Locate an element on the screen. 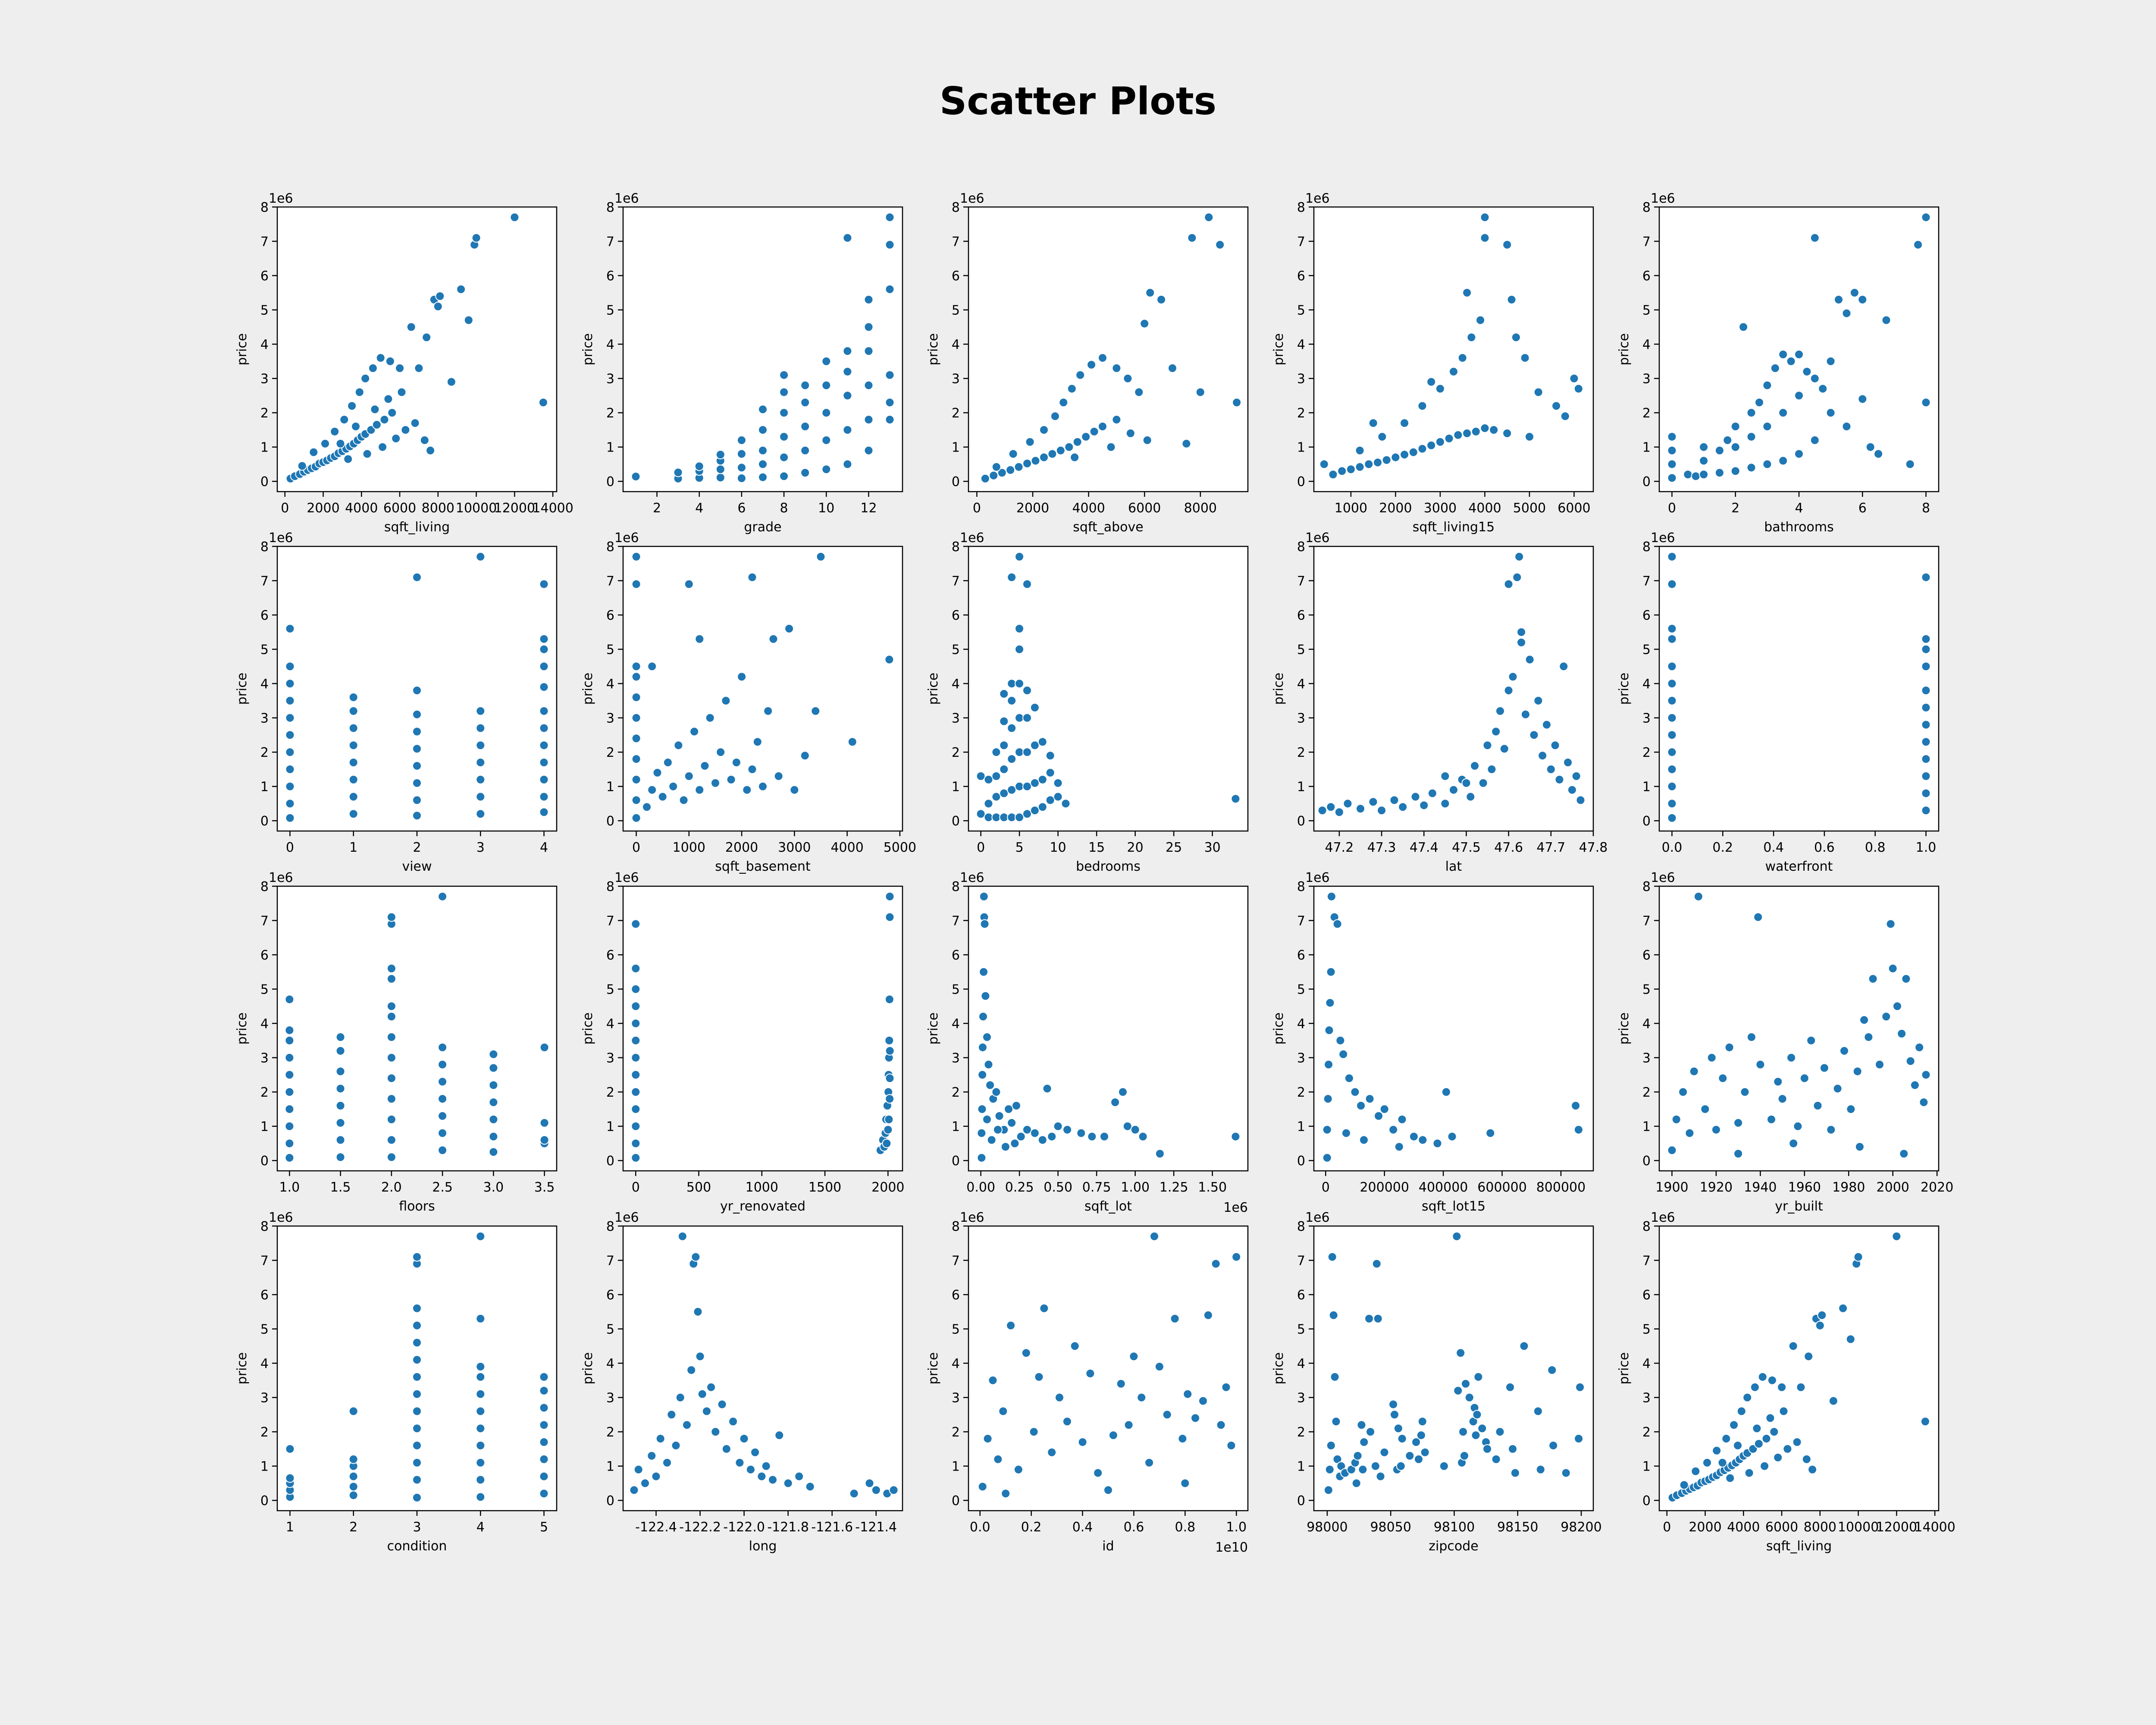 The image size is (2156, 1725). x-tick-label: 0 is located at coordinates (1672, 509).